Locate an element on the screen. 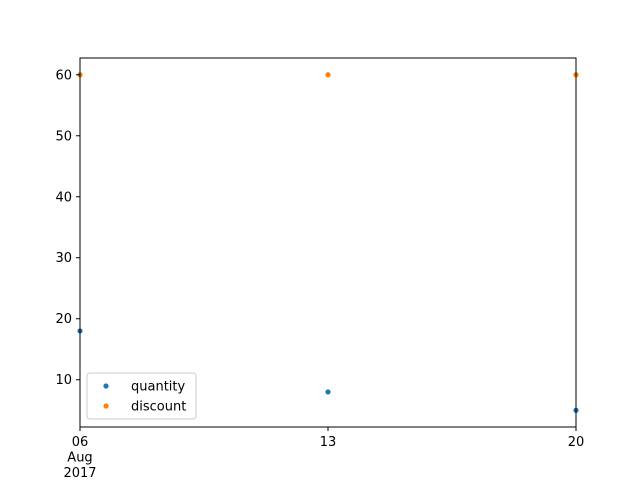 This screenshot has height=480, width=640. x-tick-label-1: 13 is located at coordinates (328, 442).